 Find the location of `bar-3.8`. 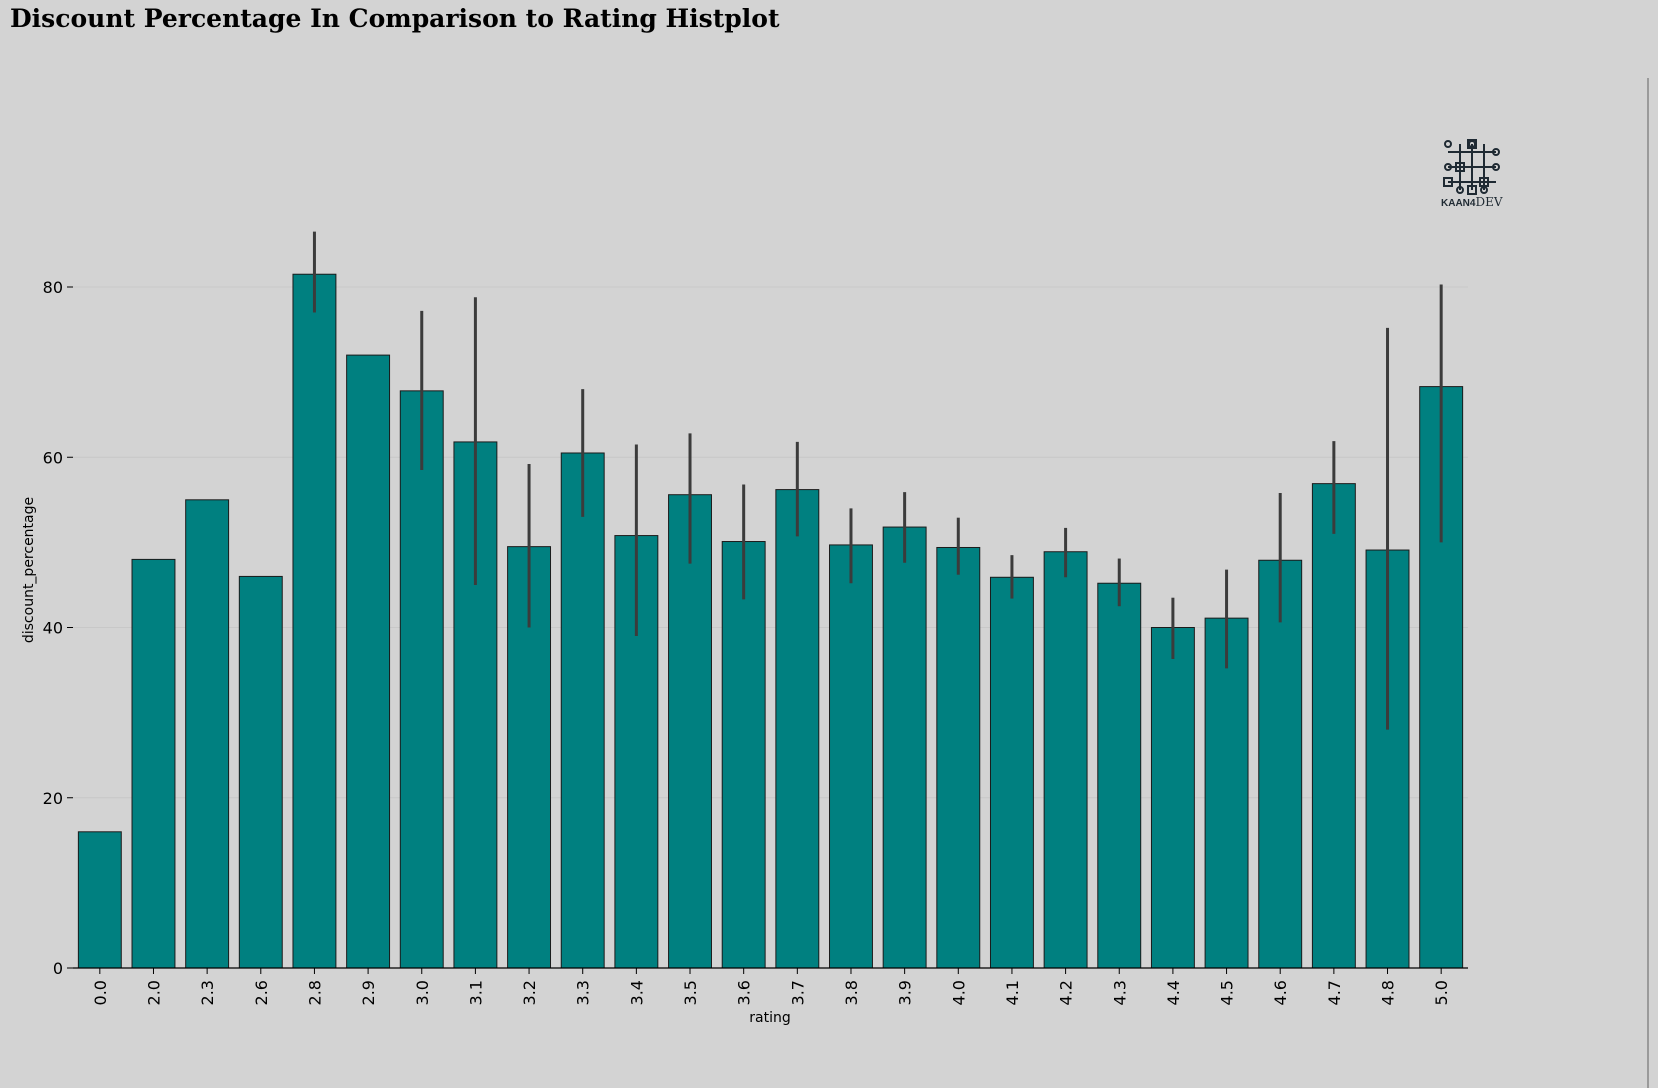

bar-3.8 is located at coordinates (851, 756).